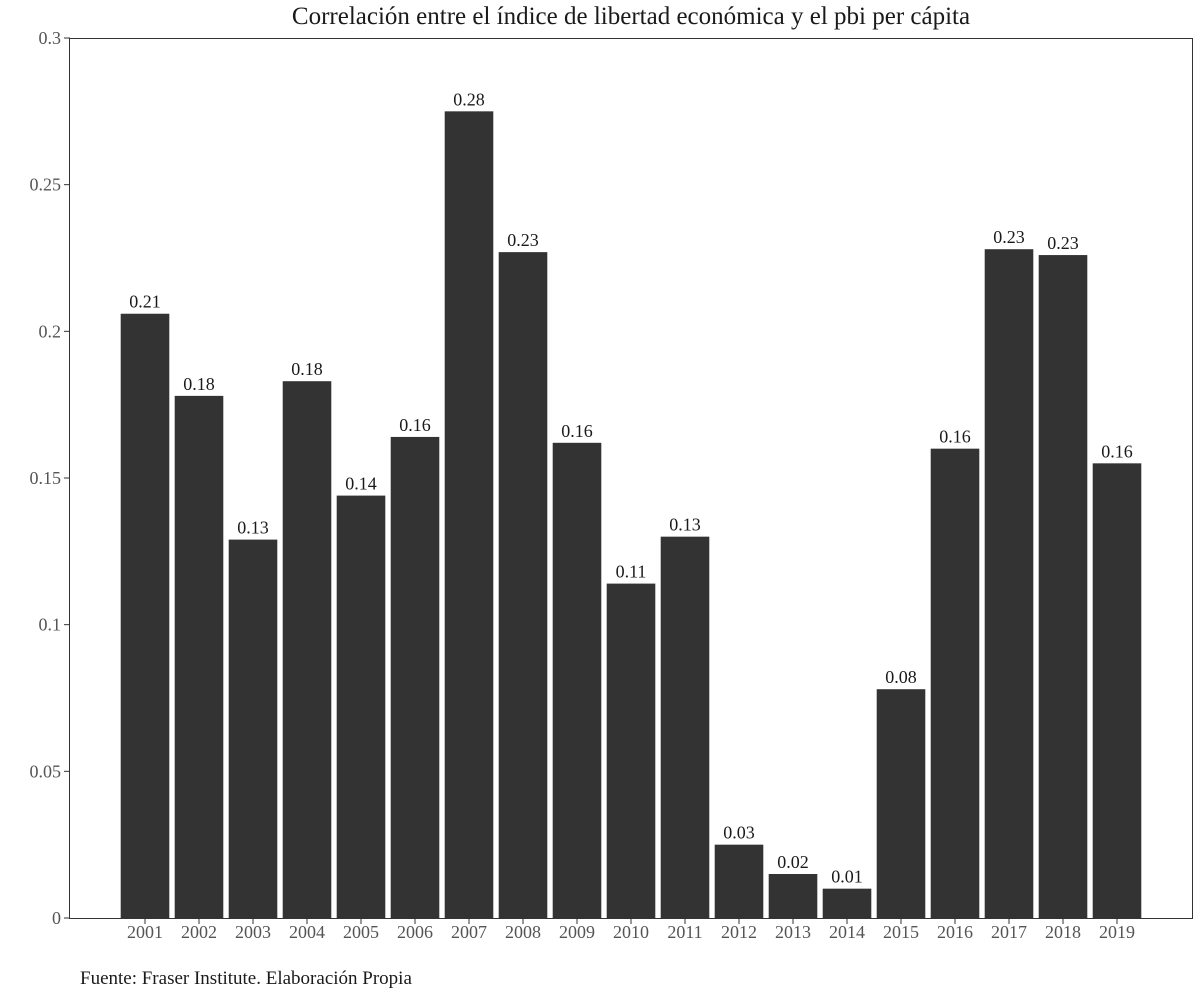 The width and height of the screenshot is (1200, 1000). What do you see at coordinates (361, 932) in the screenshot?
I see `x-tick-label-2005: 2005` at bounding box center [361, 932].